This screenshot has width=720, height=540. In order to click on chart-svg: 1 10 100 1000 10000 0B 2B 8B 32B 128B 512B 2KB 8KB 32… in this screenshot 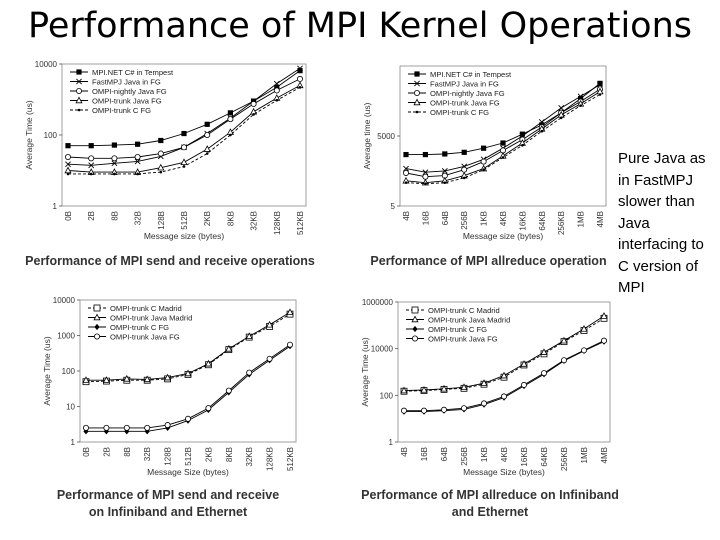, I will do `click(169, 386)`.